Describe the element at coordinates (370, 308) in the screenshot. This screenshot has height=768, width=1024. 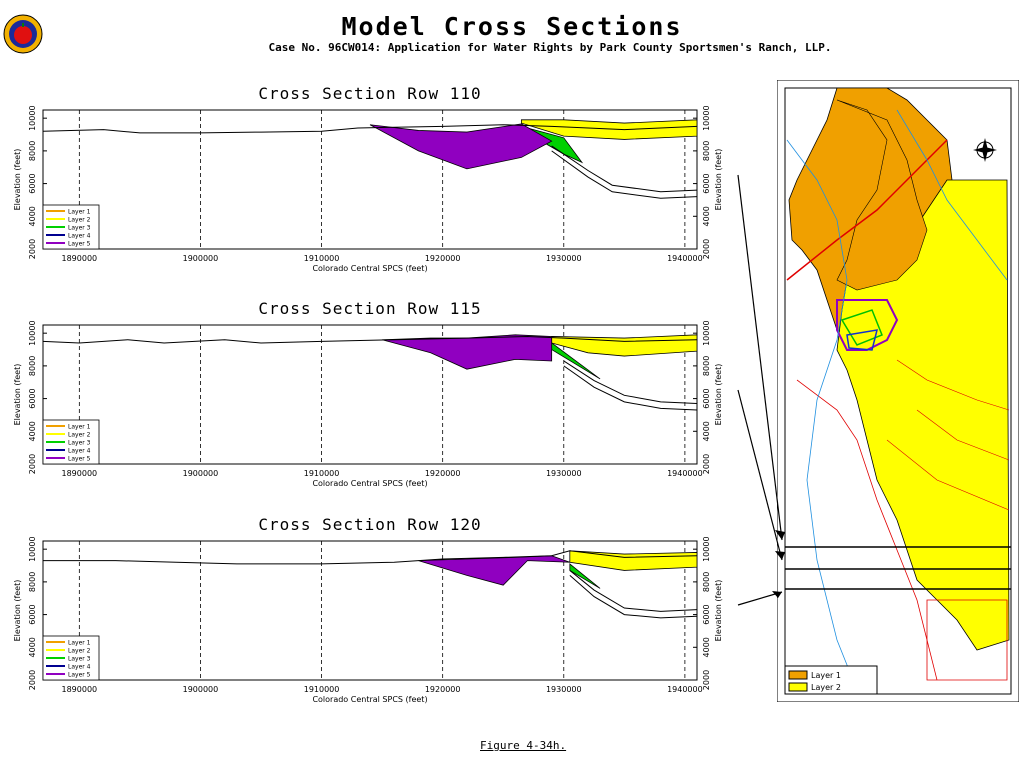
I see `cross-section-title: Cross Section Row 115` at that location.